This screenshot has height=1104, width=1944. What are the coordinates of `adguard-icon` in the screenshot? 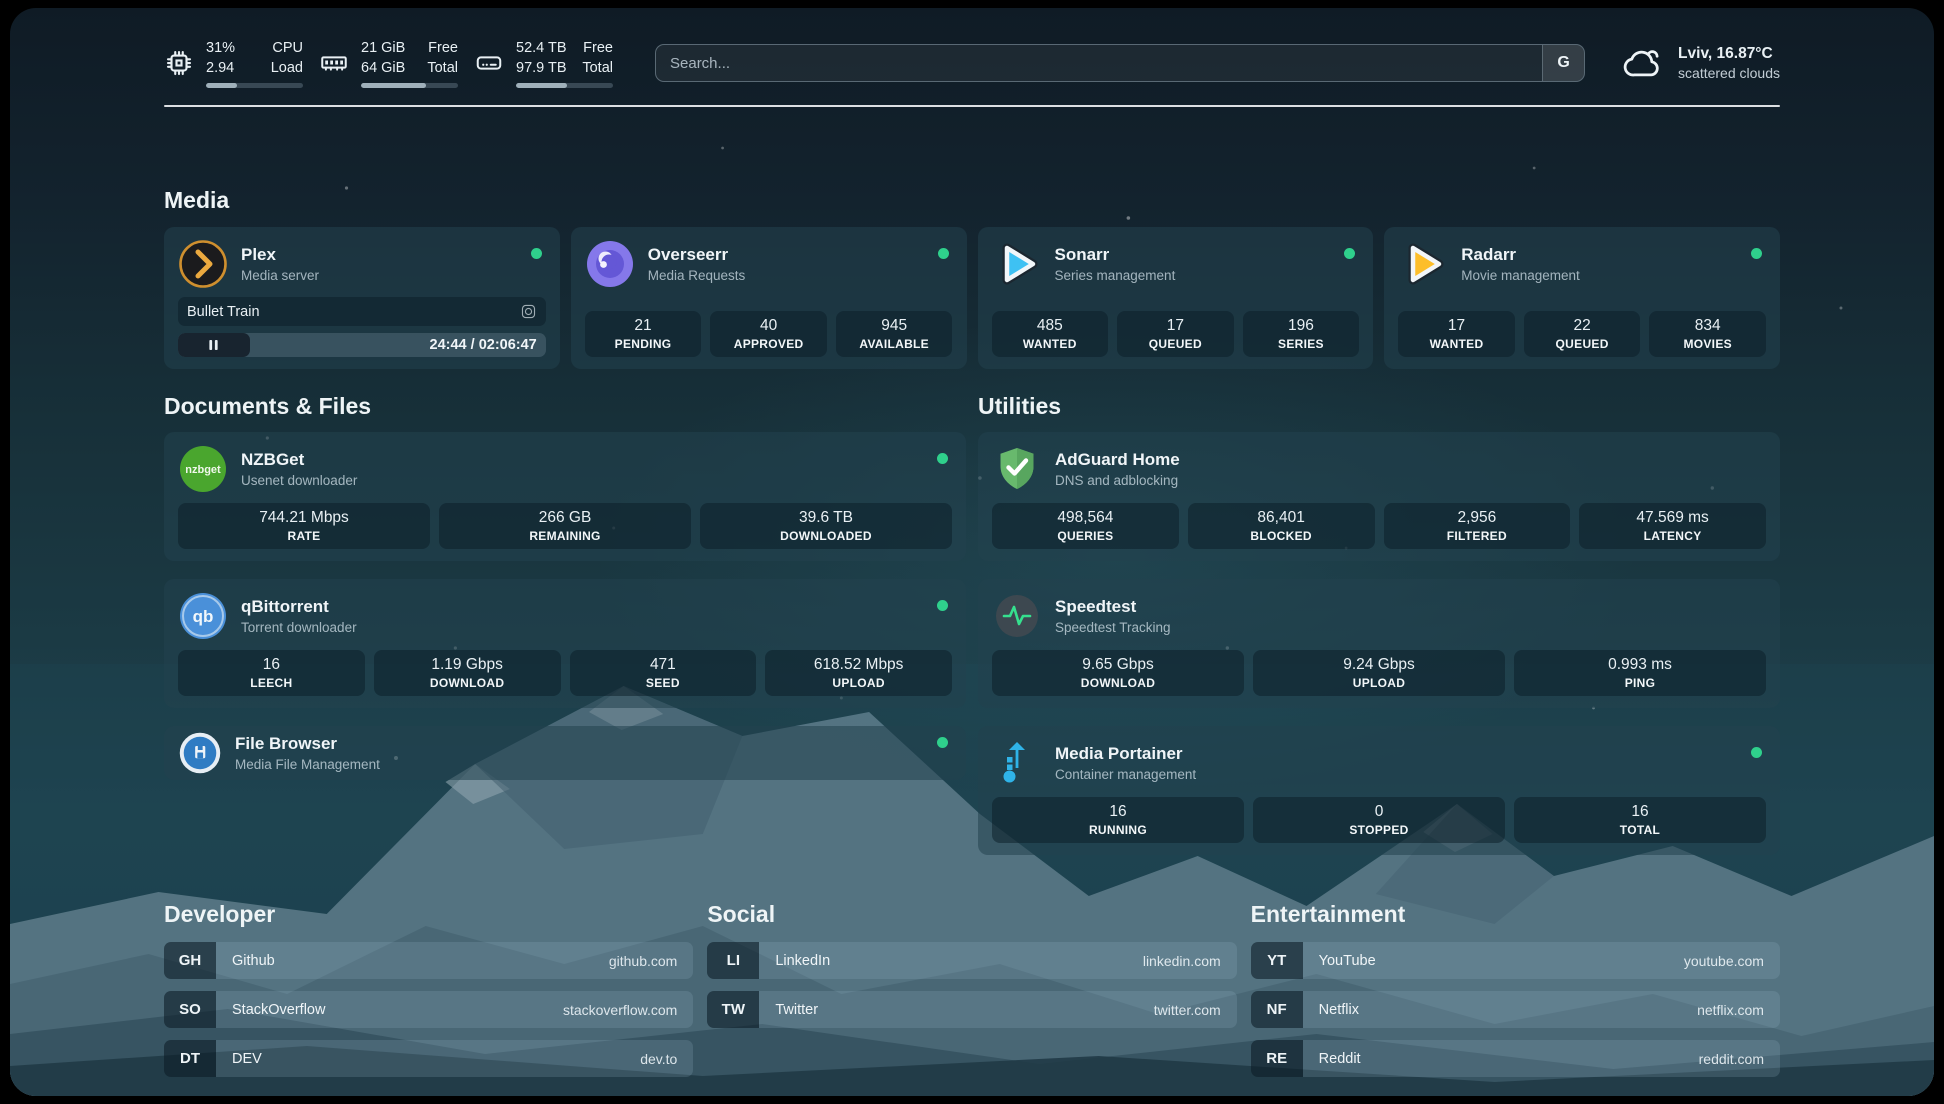 It's located at (1017, 468).